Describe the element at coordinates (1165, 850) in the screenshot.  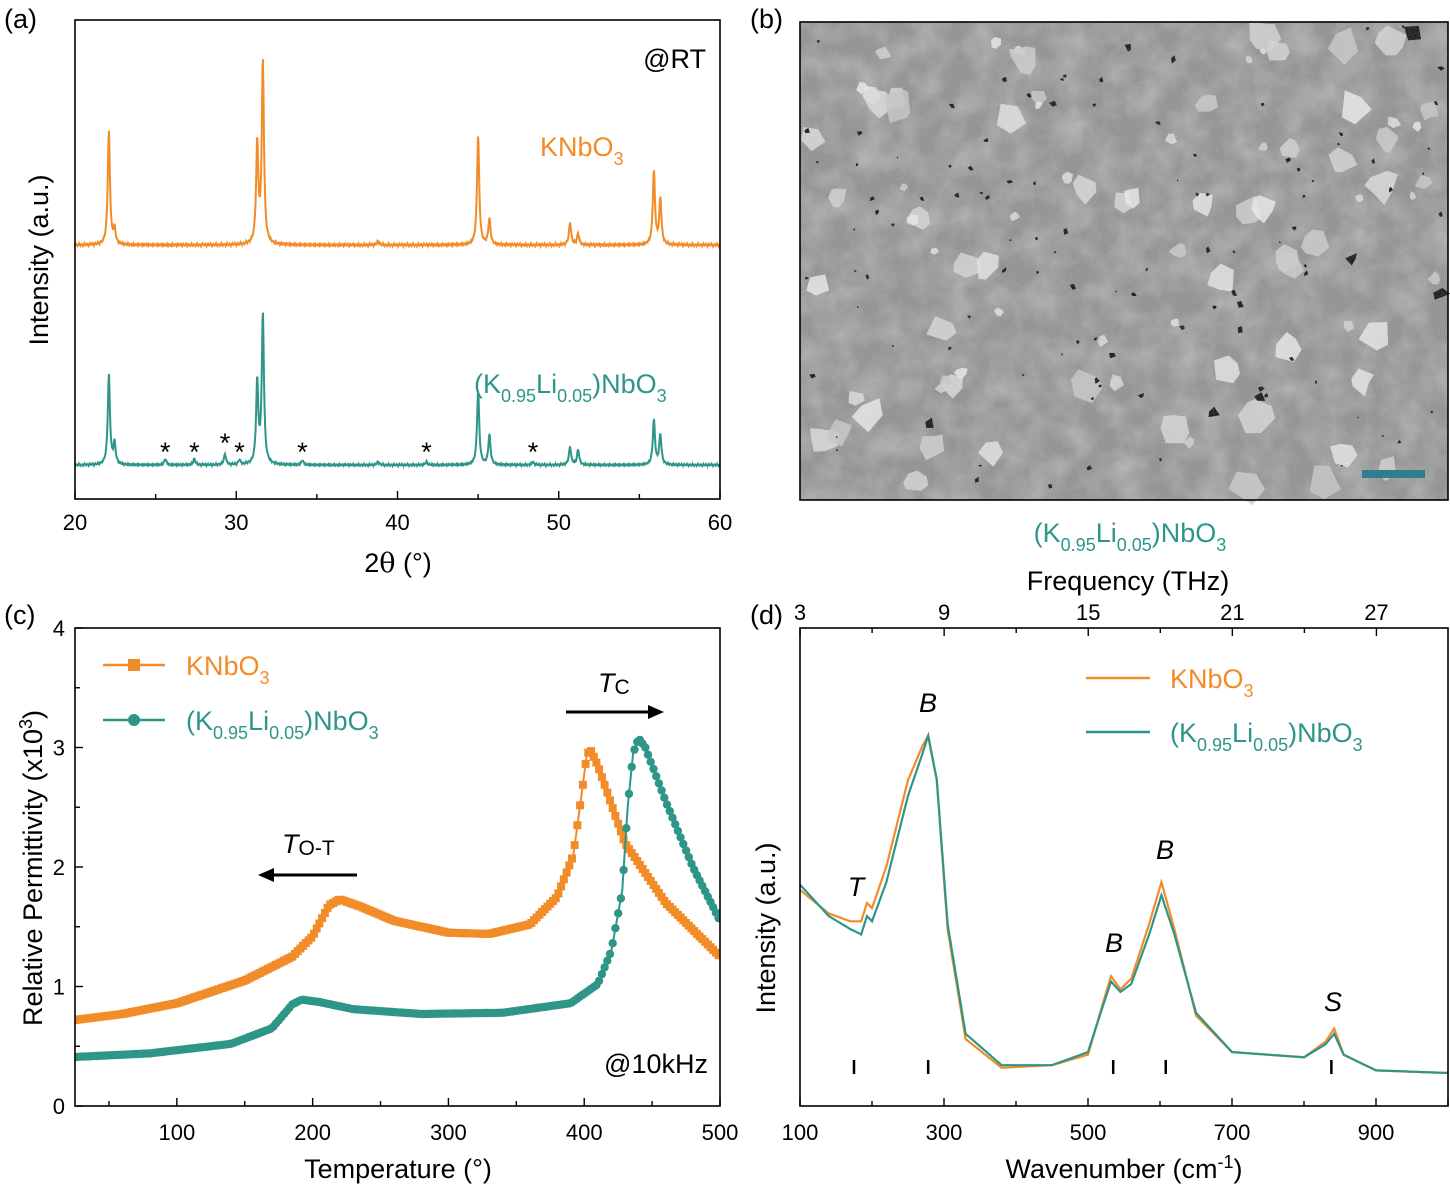
I see `peak-label-B-605: B` at that location.